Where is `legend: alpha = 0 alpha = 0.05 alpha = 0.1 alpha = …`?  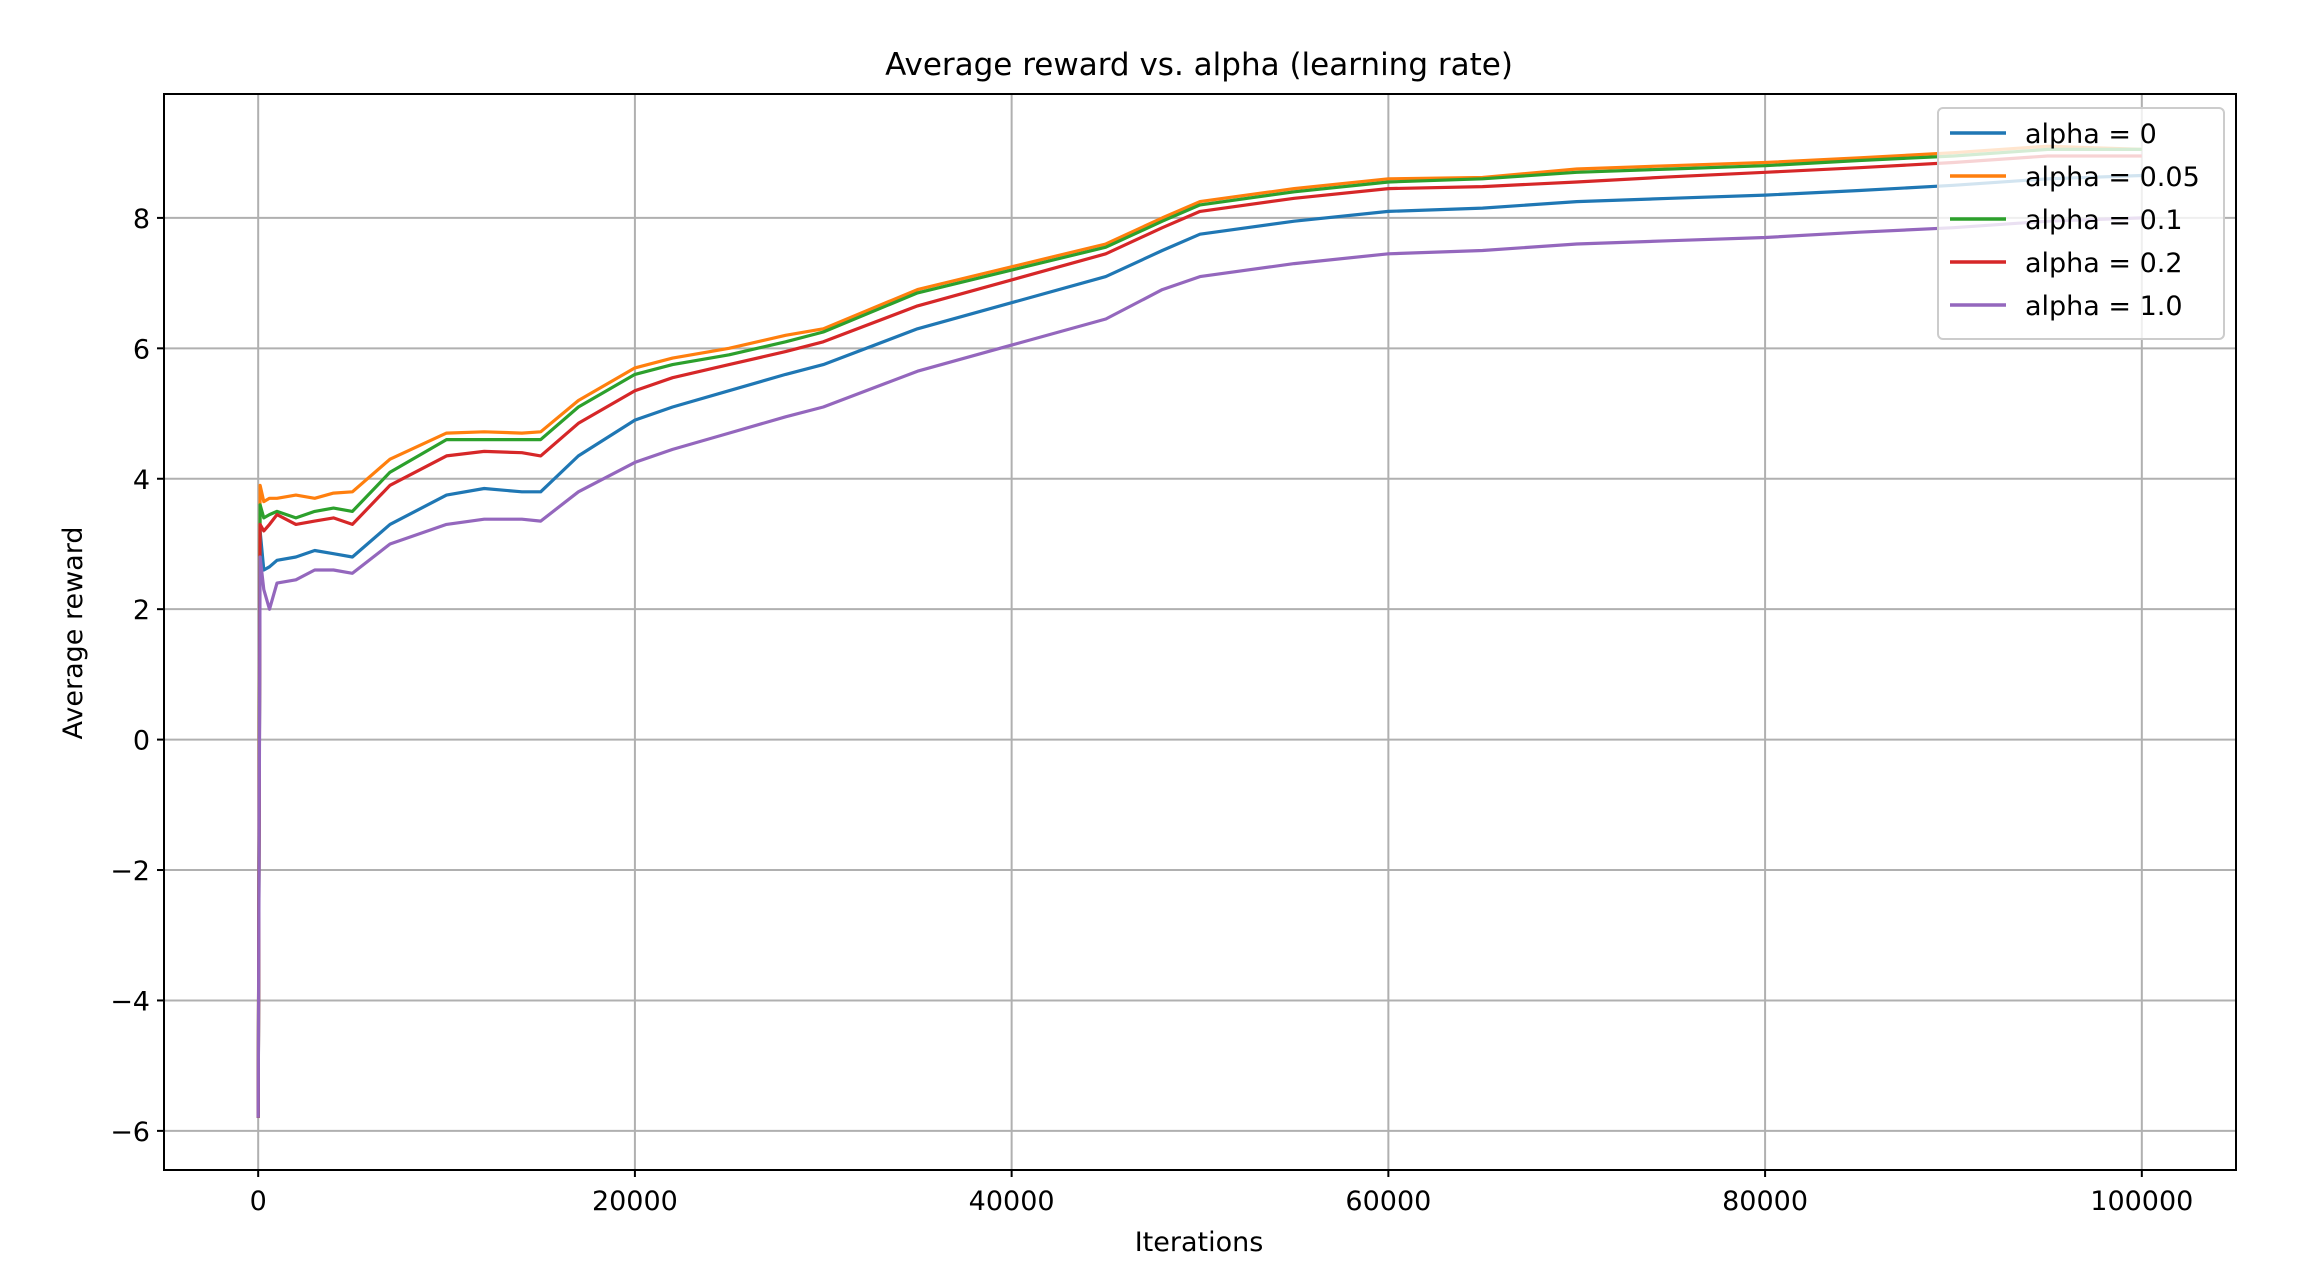 legend: alpha = 0 alpha = 0.05 alpha = 0.1 alpha = … is located at coordinates (2081, 223).